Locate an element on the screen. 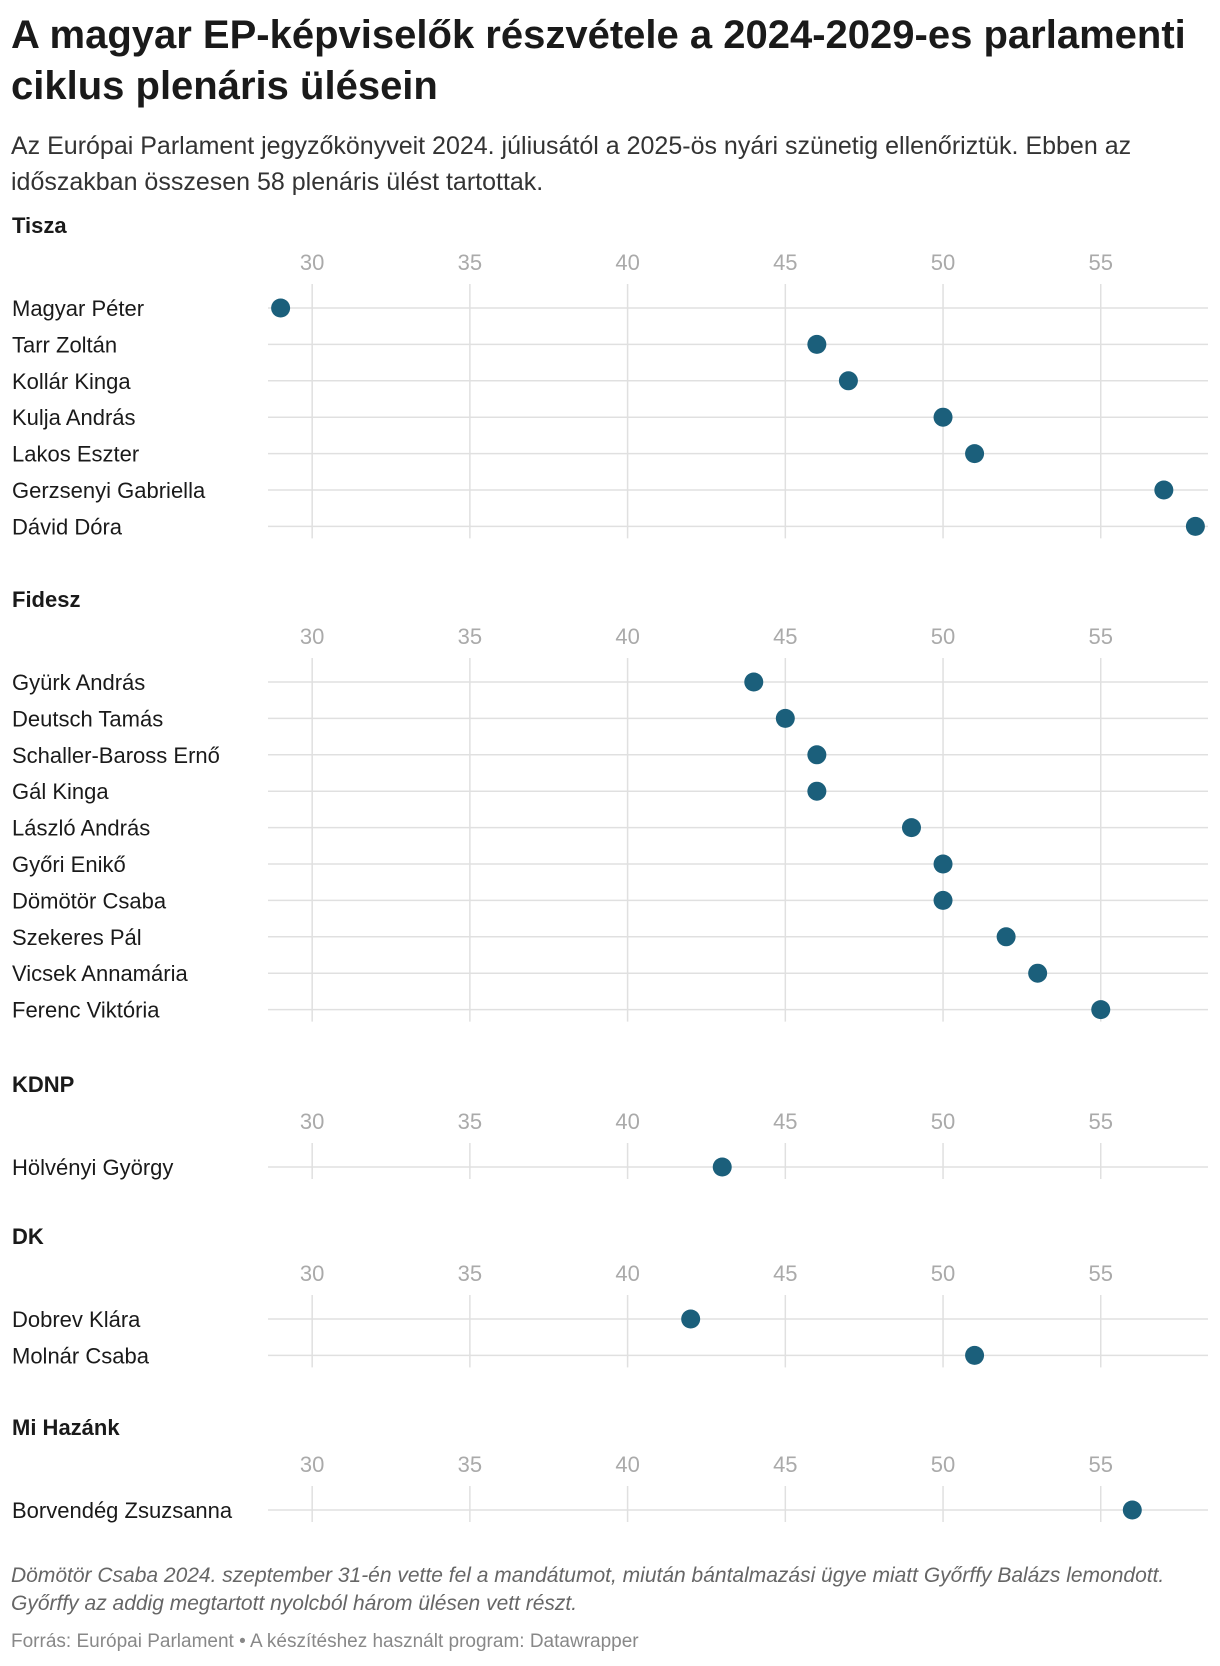 The height and width of the screenshot is (1666, 1220). row-label: Kulja András is located at coordinates (74, 417).